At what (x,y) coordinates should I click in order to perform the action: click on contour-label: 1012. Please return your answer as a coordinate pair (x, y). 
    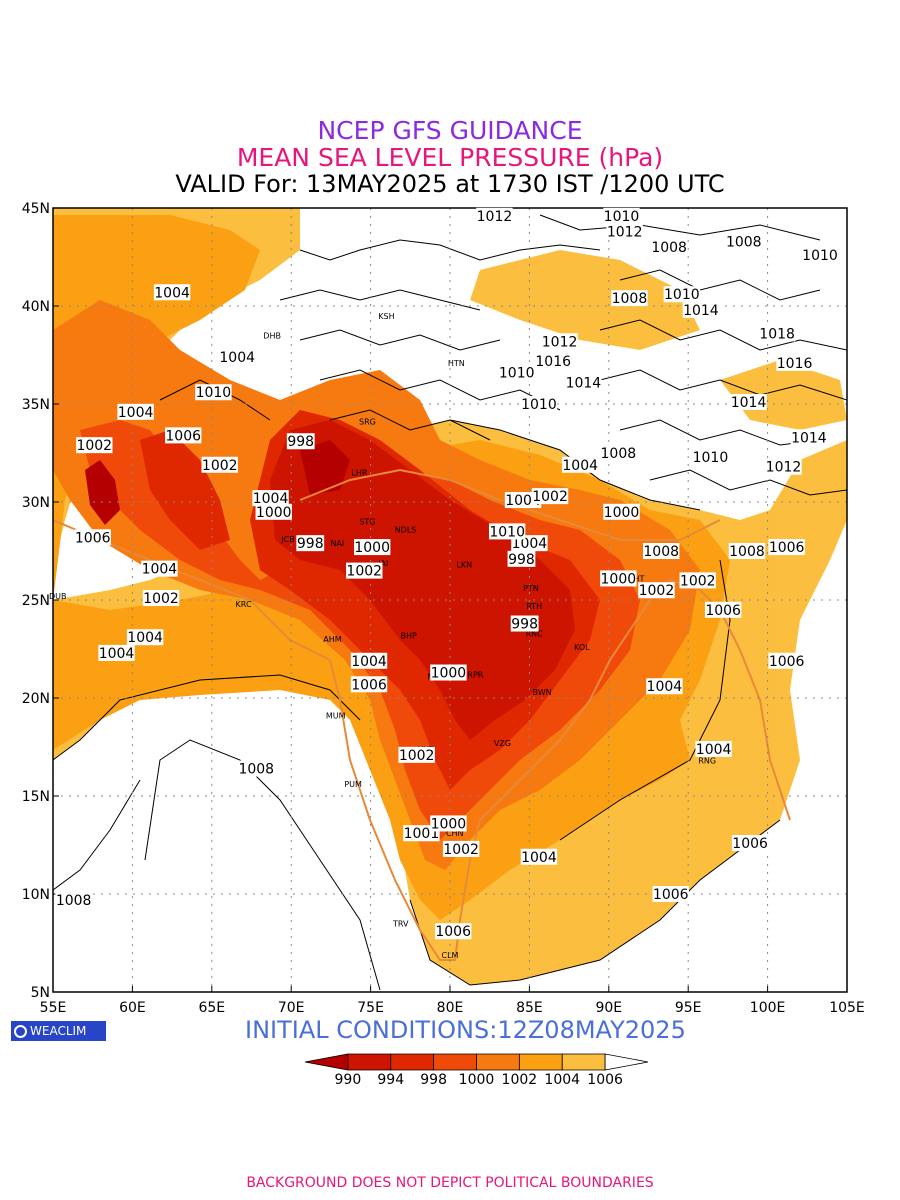
    Looking at the image, I should click on (494, 216).